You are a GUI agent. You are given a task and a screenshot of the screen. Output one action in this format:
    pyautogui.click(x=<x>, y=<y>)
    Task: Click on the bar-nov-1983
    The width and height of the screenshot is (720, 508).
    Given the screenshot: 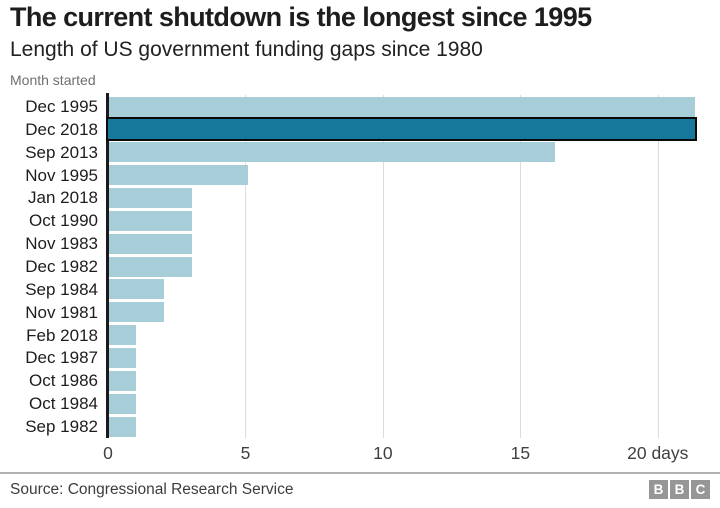 What is the action you would take?
    pyautogui.click(x=150, y=243)
    